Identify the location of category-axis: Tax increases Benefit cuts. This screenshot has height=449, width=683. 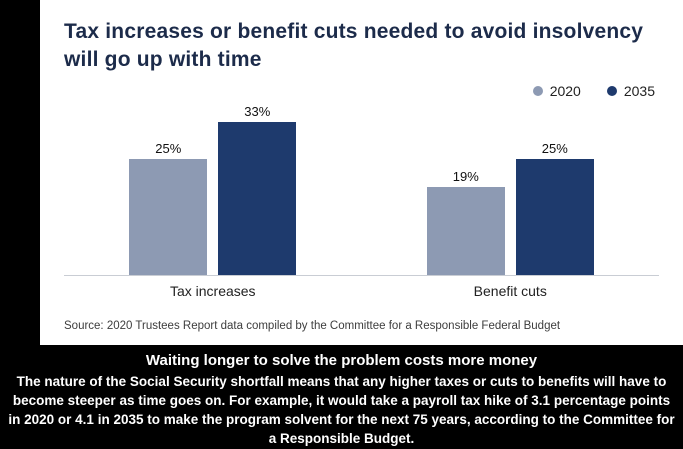
(361, 291).